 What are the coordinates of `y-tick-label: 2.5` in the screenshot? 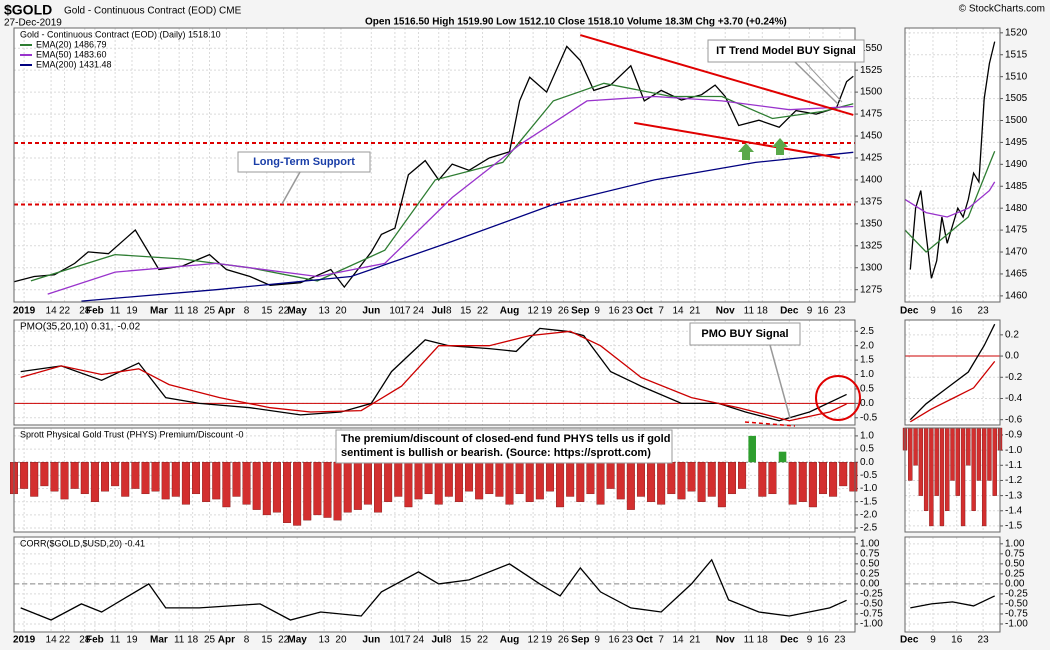 It's located at (867, 331).